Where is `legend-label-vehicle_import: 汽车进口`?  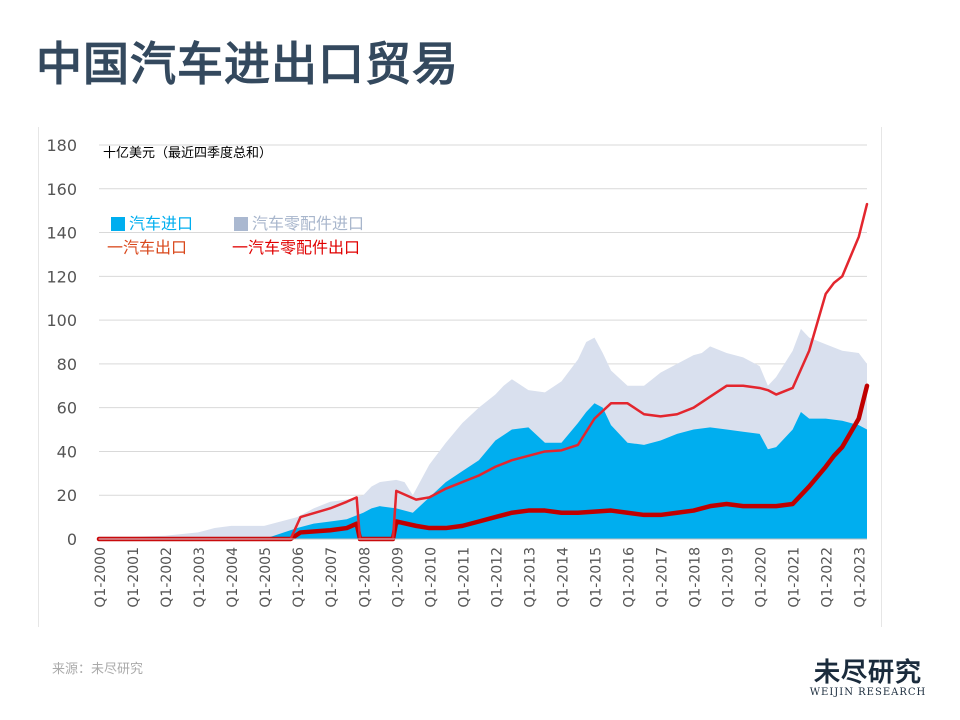
legend-label-vehicle_import: 汽车进口 is located at coordinates (161, 223).